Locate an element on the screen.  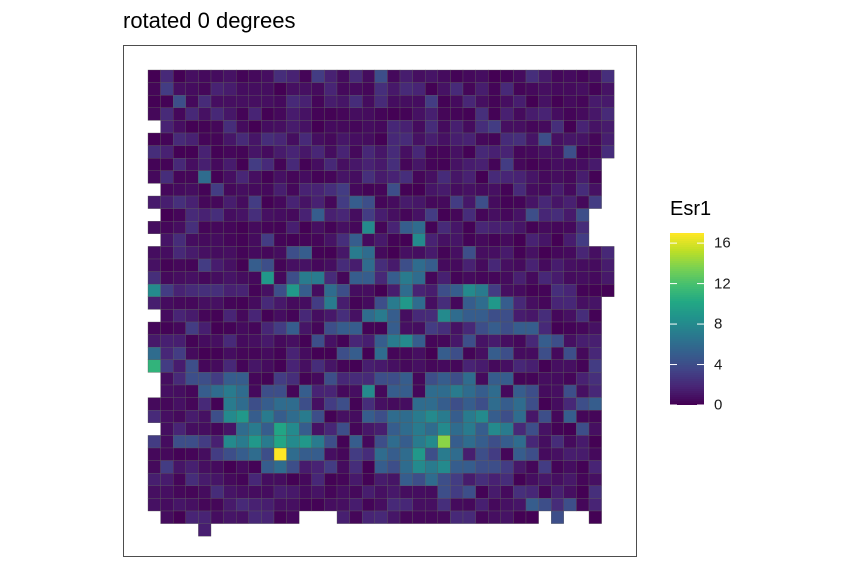
colorbar-tick-label: 4 is located at coordinates (718, 364).